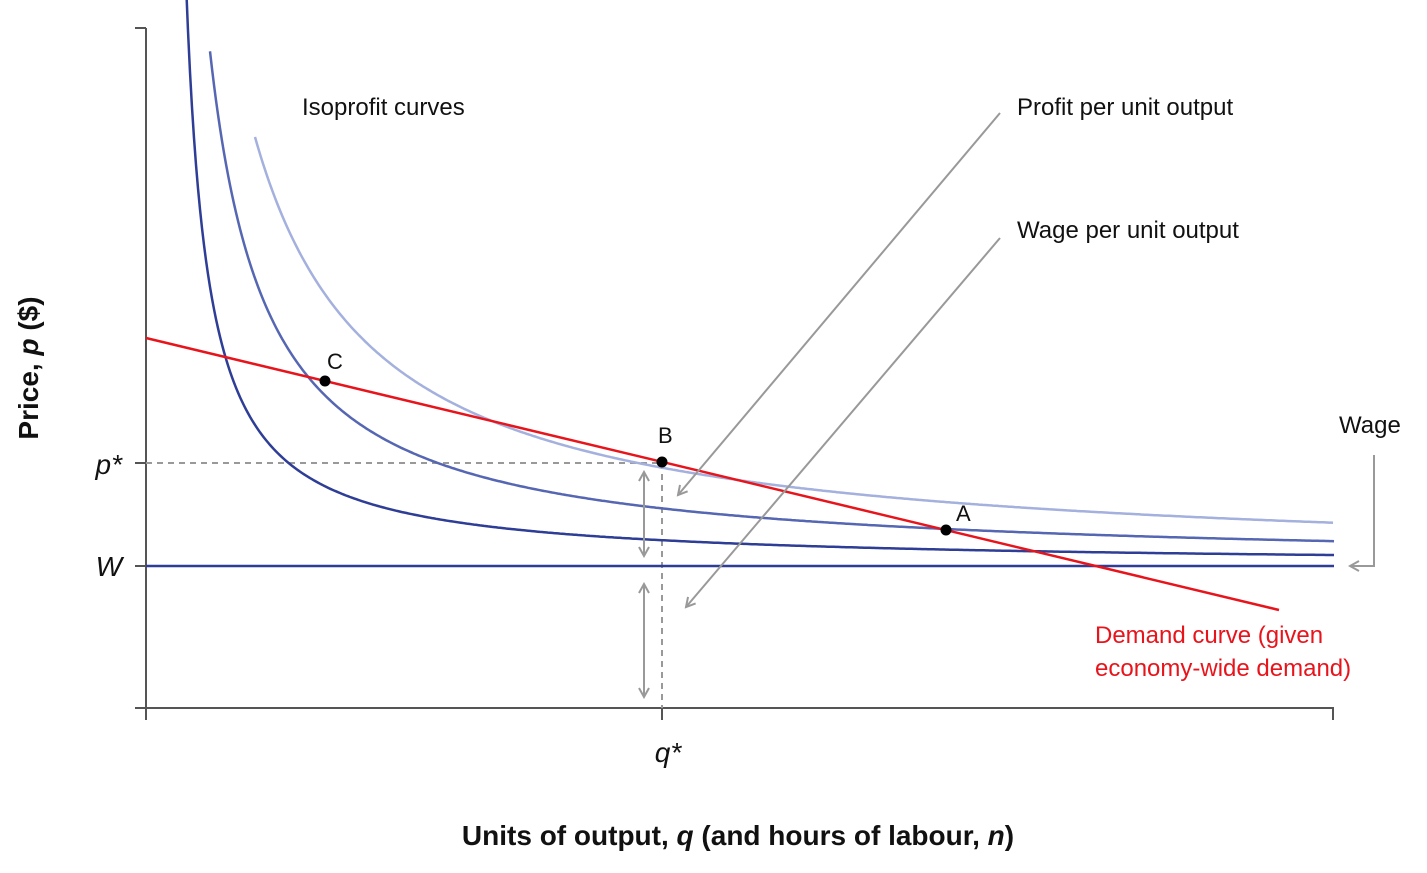  I want to click on point-b, so click(662, 462).